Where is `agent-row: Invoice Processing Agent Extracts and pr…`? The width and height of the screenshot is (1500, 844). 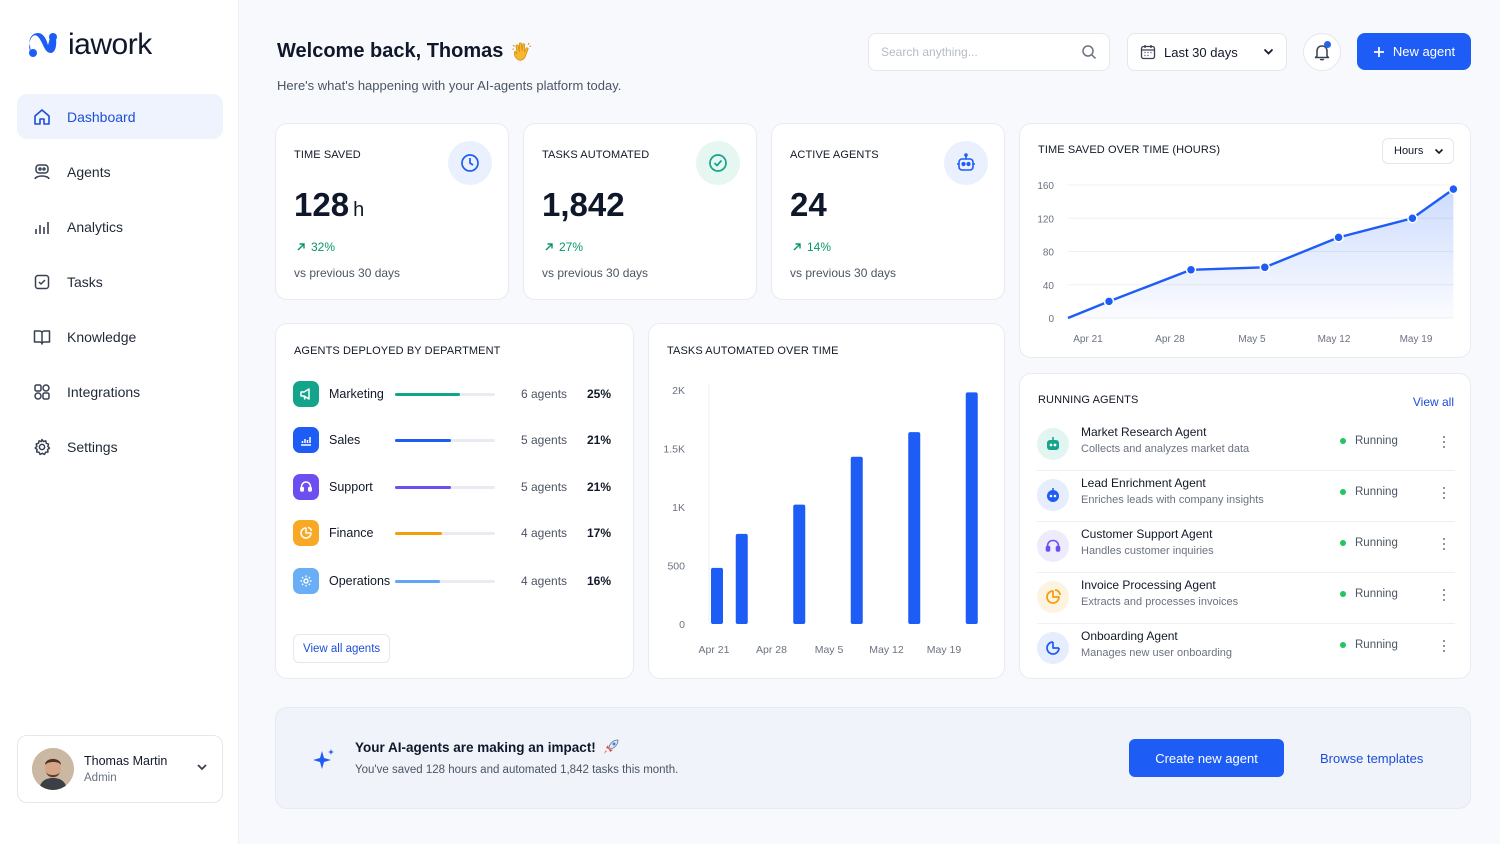 agent-row: Invoice Processing Agent Extracts and pr… is located at coordinates (1246, 598).